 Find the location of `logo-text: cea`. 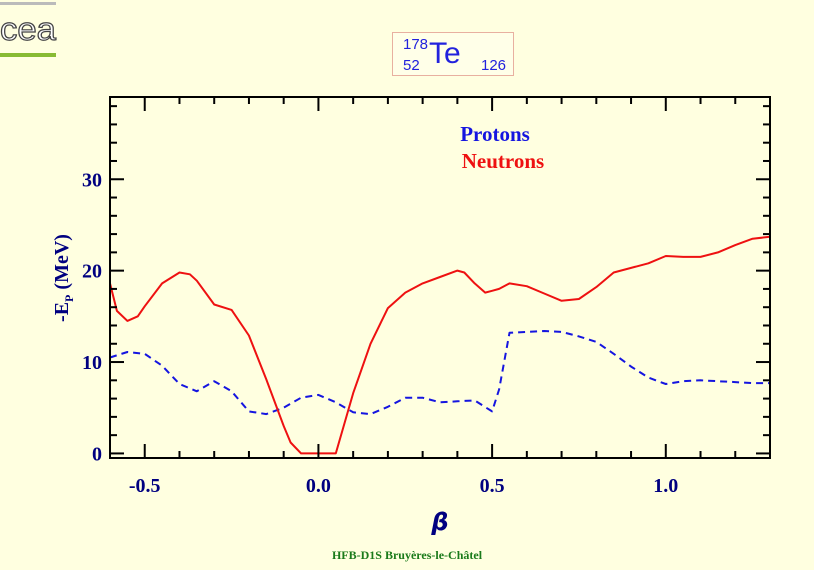

logo-text: cea is located at coordinates (28, 29).